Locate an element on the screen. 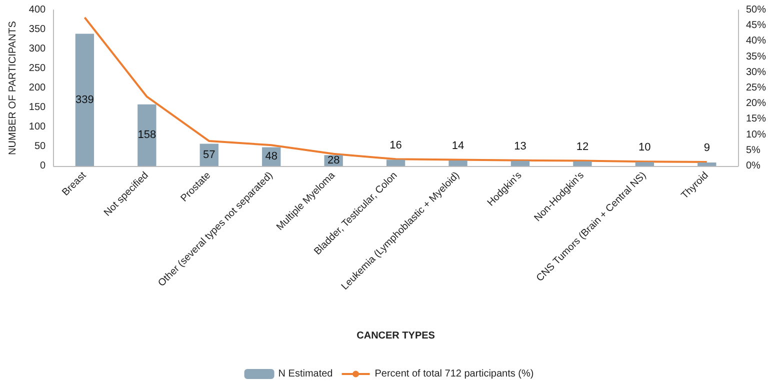 The width and height of the screenshot is (778, 386). y-tick-label: 0 is located at coordinates (43, 166).